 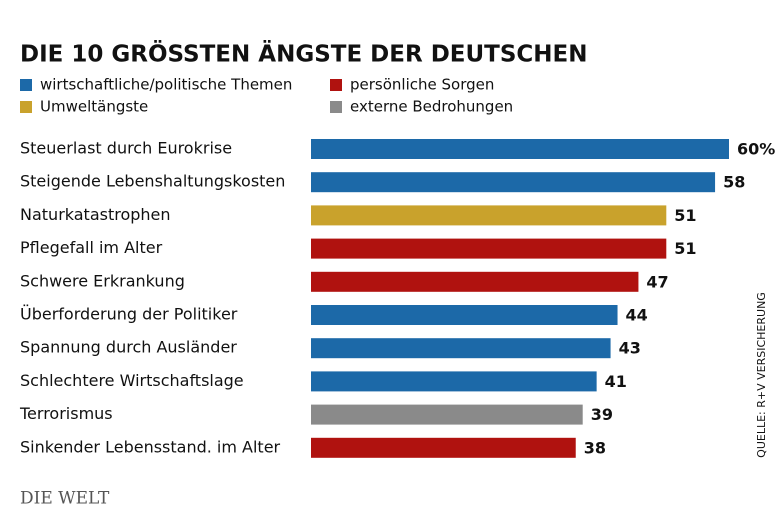 What do you see at coordinates (166, 85) in the screenshot?
I see `legend-label: wirtschaftliche/politische Themen` at bounding box center [166, 85].